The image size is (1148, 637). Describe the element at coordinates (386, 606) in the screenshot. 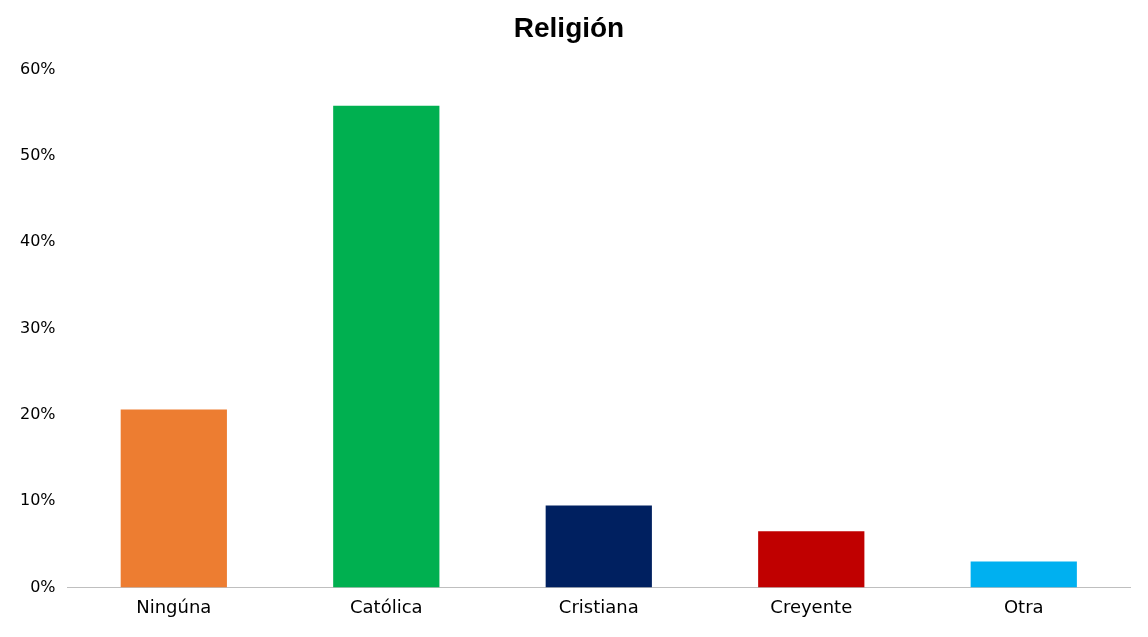

I see `x-tick-label: Católica` at that location.